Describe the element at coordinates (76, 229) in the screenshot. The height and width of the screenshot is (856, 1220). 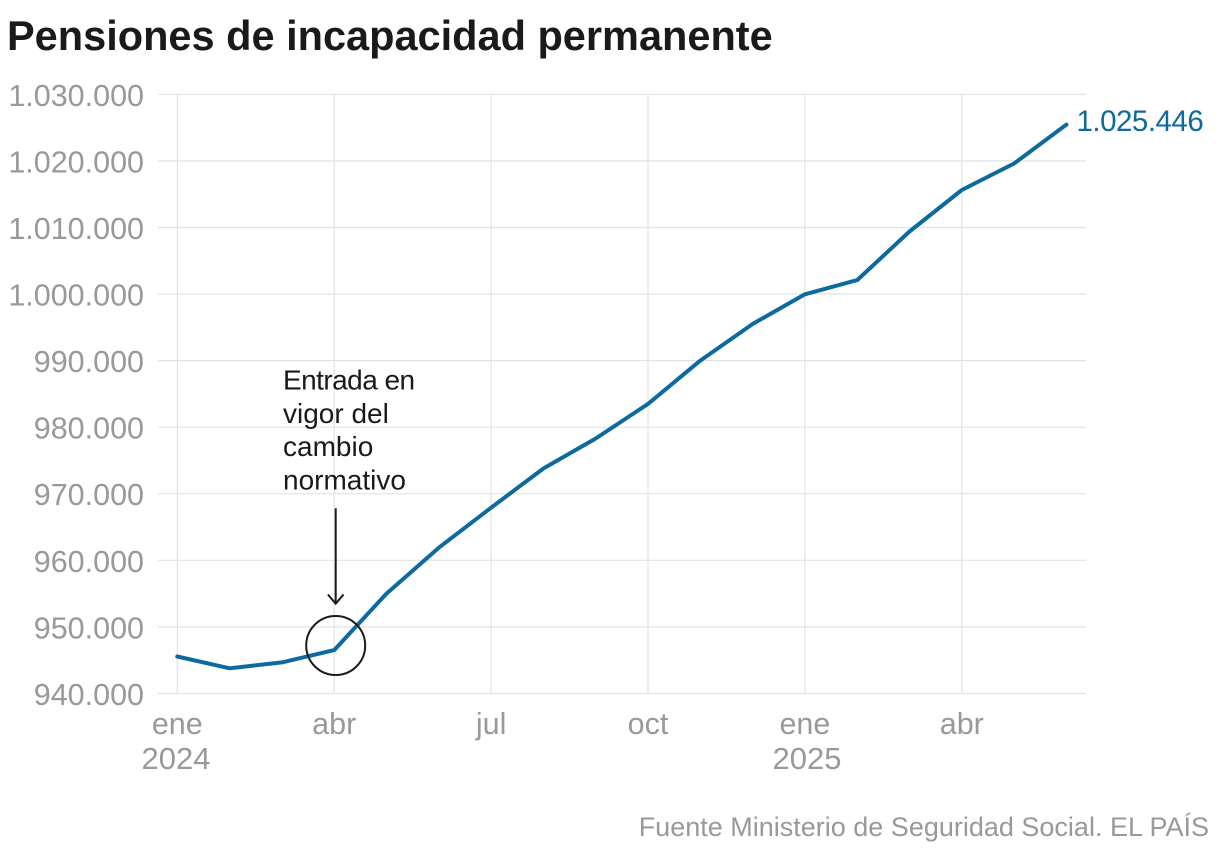
I see `svg-text: 1.010.000` at that location.